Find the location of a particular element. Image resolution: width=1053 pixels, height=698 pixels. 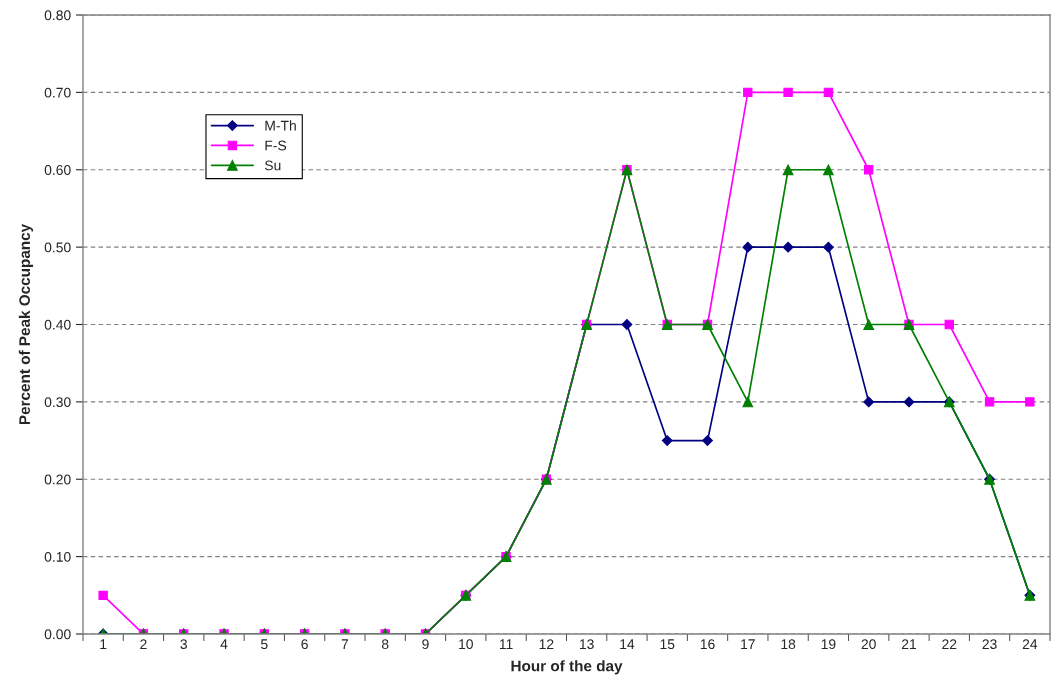

y-tick-label: 0.80 is located at coordinates (57, 15).